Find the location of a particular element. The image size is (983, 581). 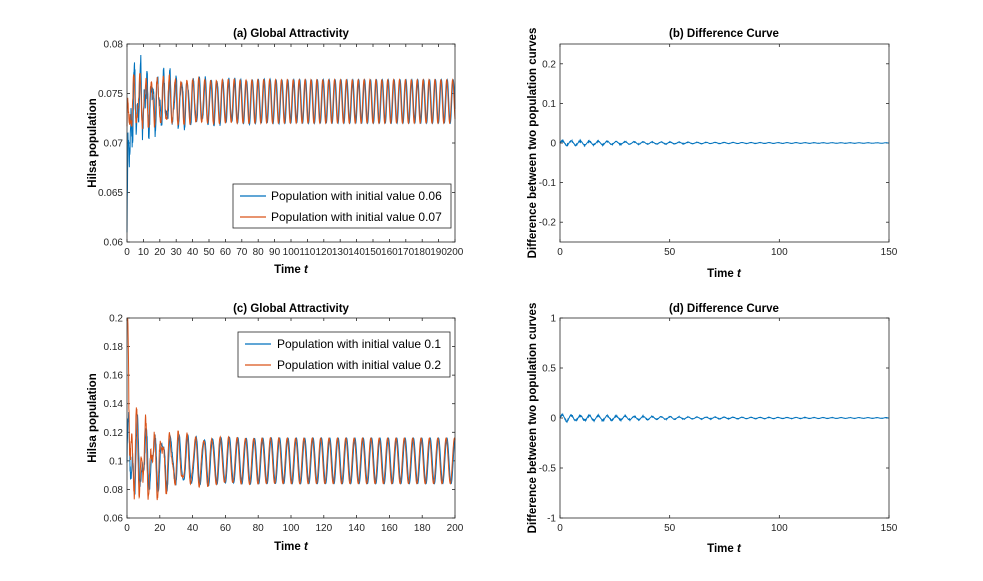

xtick-label-b: 50 is located at coordinates (670, 252).